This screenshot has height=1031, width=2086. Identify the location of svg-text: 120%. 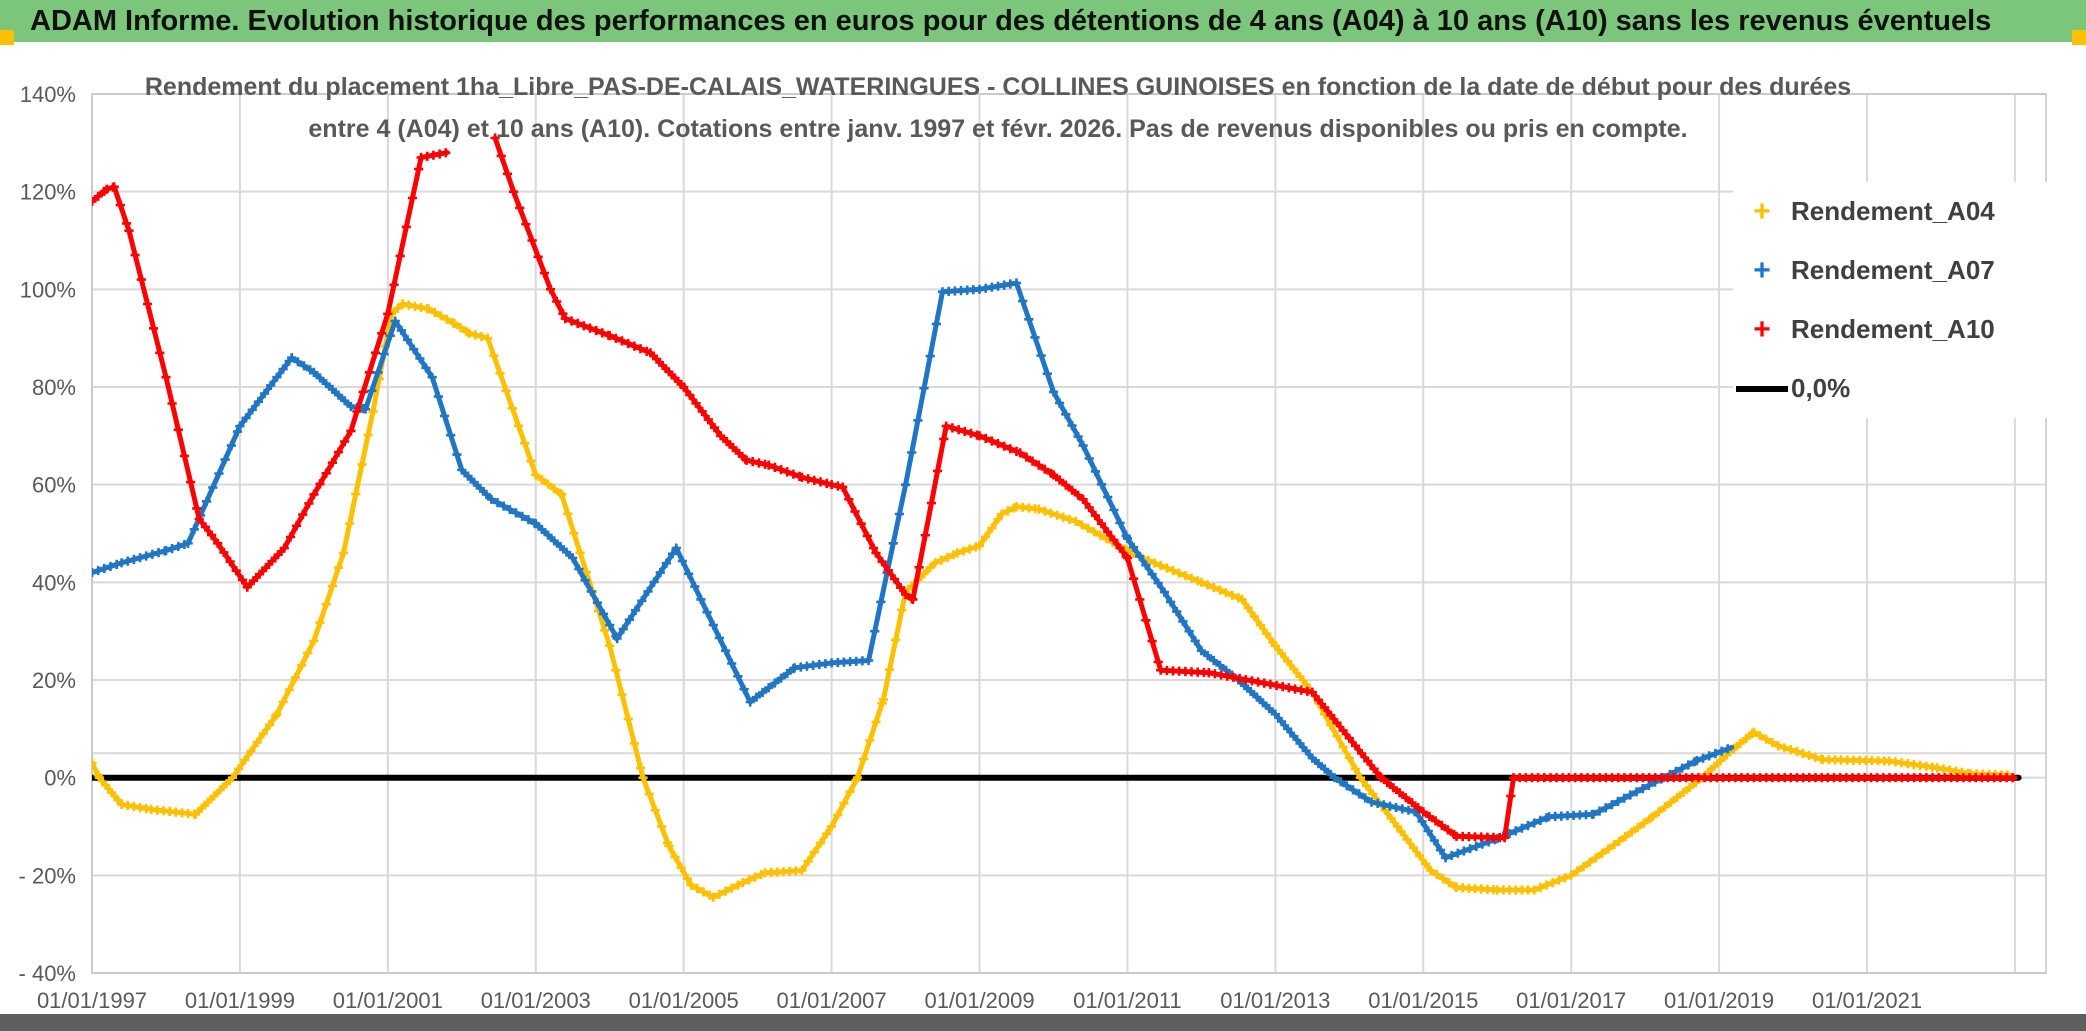
(48, 192).